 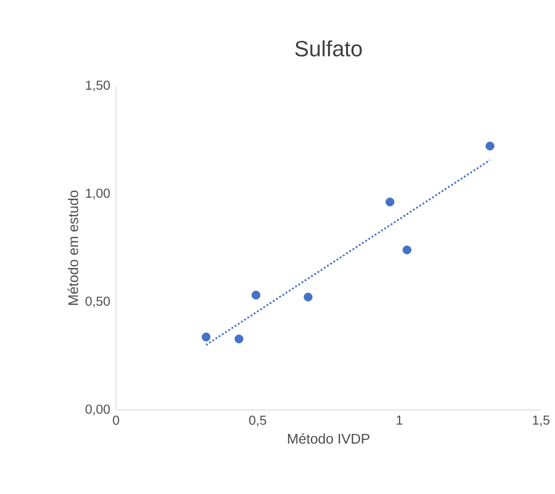 What do you see at coordinates (98, 86) in the screenshot?
I see `y-tick-label: 1,50` at bounding box center [98, 86].